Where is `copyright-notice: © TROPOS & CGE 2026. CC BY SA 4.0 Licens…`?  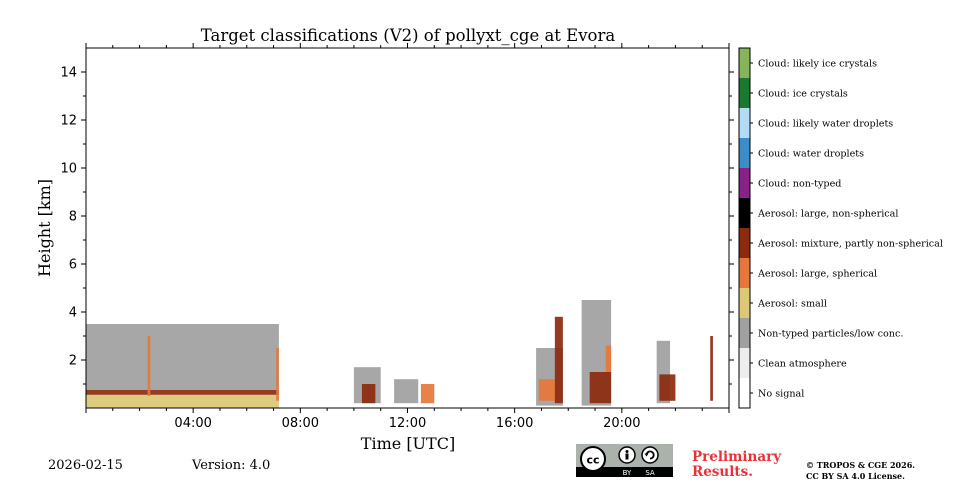 copyright-notice: © TROPOS & CGE 2026. CC BY SA 4.0 Licens… is located at coordinates (860, 471).